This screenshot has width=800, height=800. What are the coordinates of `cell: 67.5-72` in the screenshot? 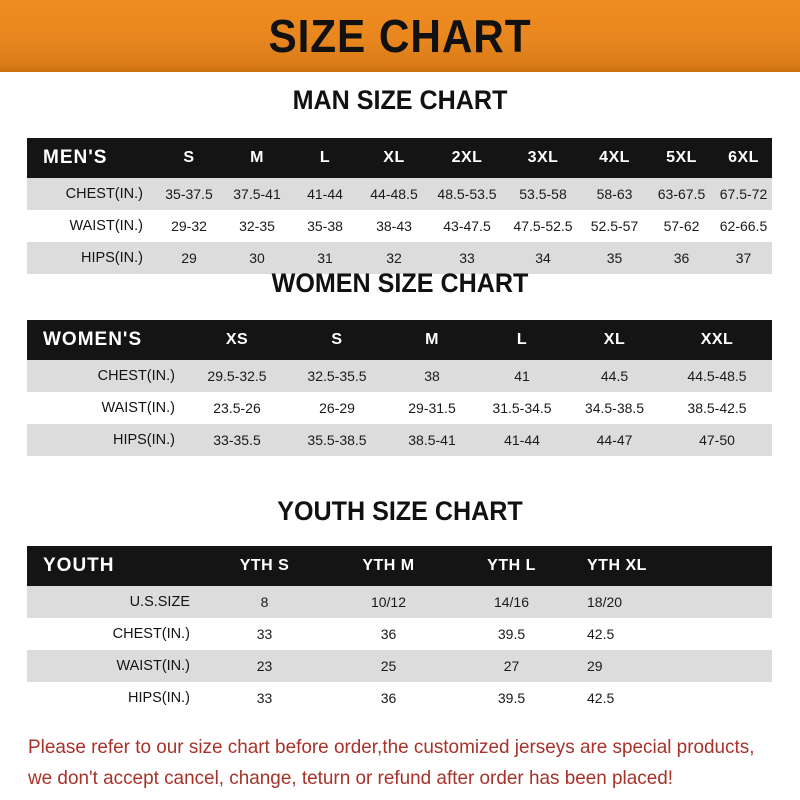 It's located at (743, 194).